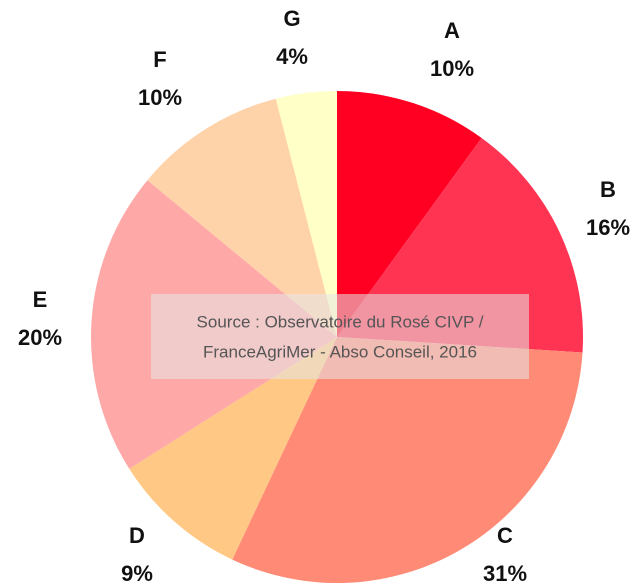 The width and height of the screenshot is (642, 584). Describe the element at coordinates (40, 299) in the screenshot. I see `slice-category: E` at that location.